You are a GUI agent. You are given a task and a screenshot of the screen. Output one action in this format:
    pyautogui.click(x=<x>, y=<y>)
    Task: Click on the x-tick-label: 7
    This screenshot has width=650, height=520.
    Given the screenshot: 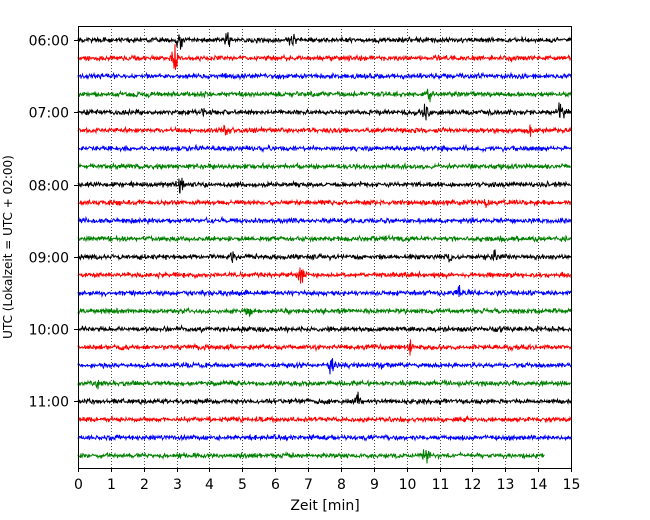 What is the action you would take?
    pyautogui.click(x=308, y=485)
    